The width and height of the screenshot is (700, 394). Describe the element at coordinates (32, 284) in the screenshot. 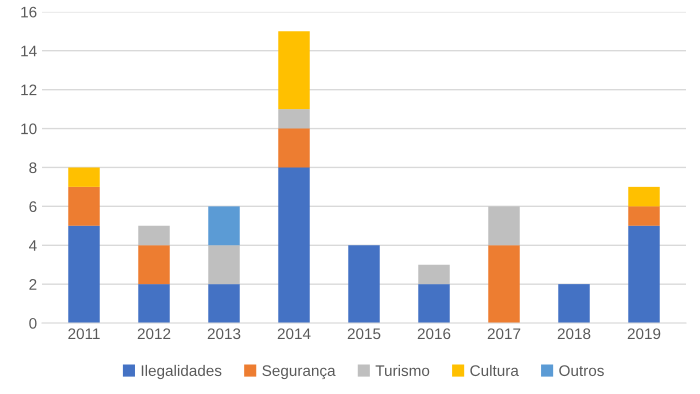

I see `y-tick-label: 2` at that location.